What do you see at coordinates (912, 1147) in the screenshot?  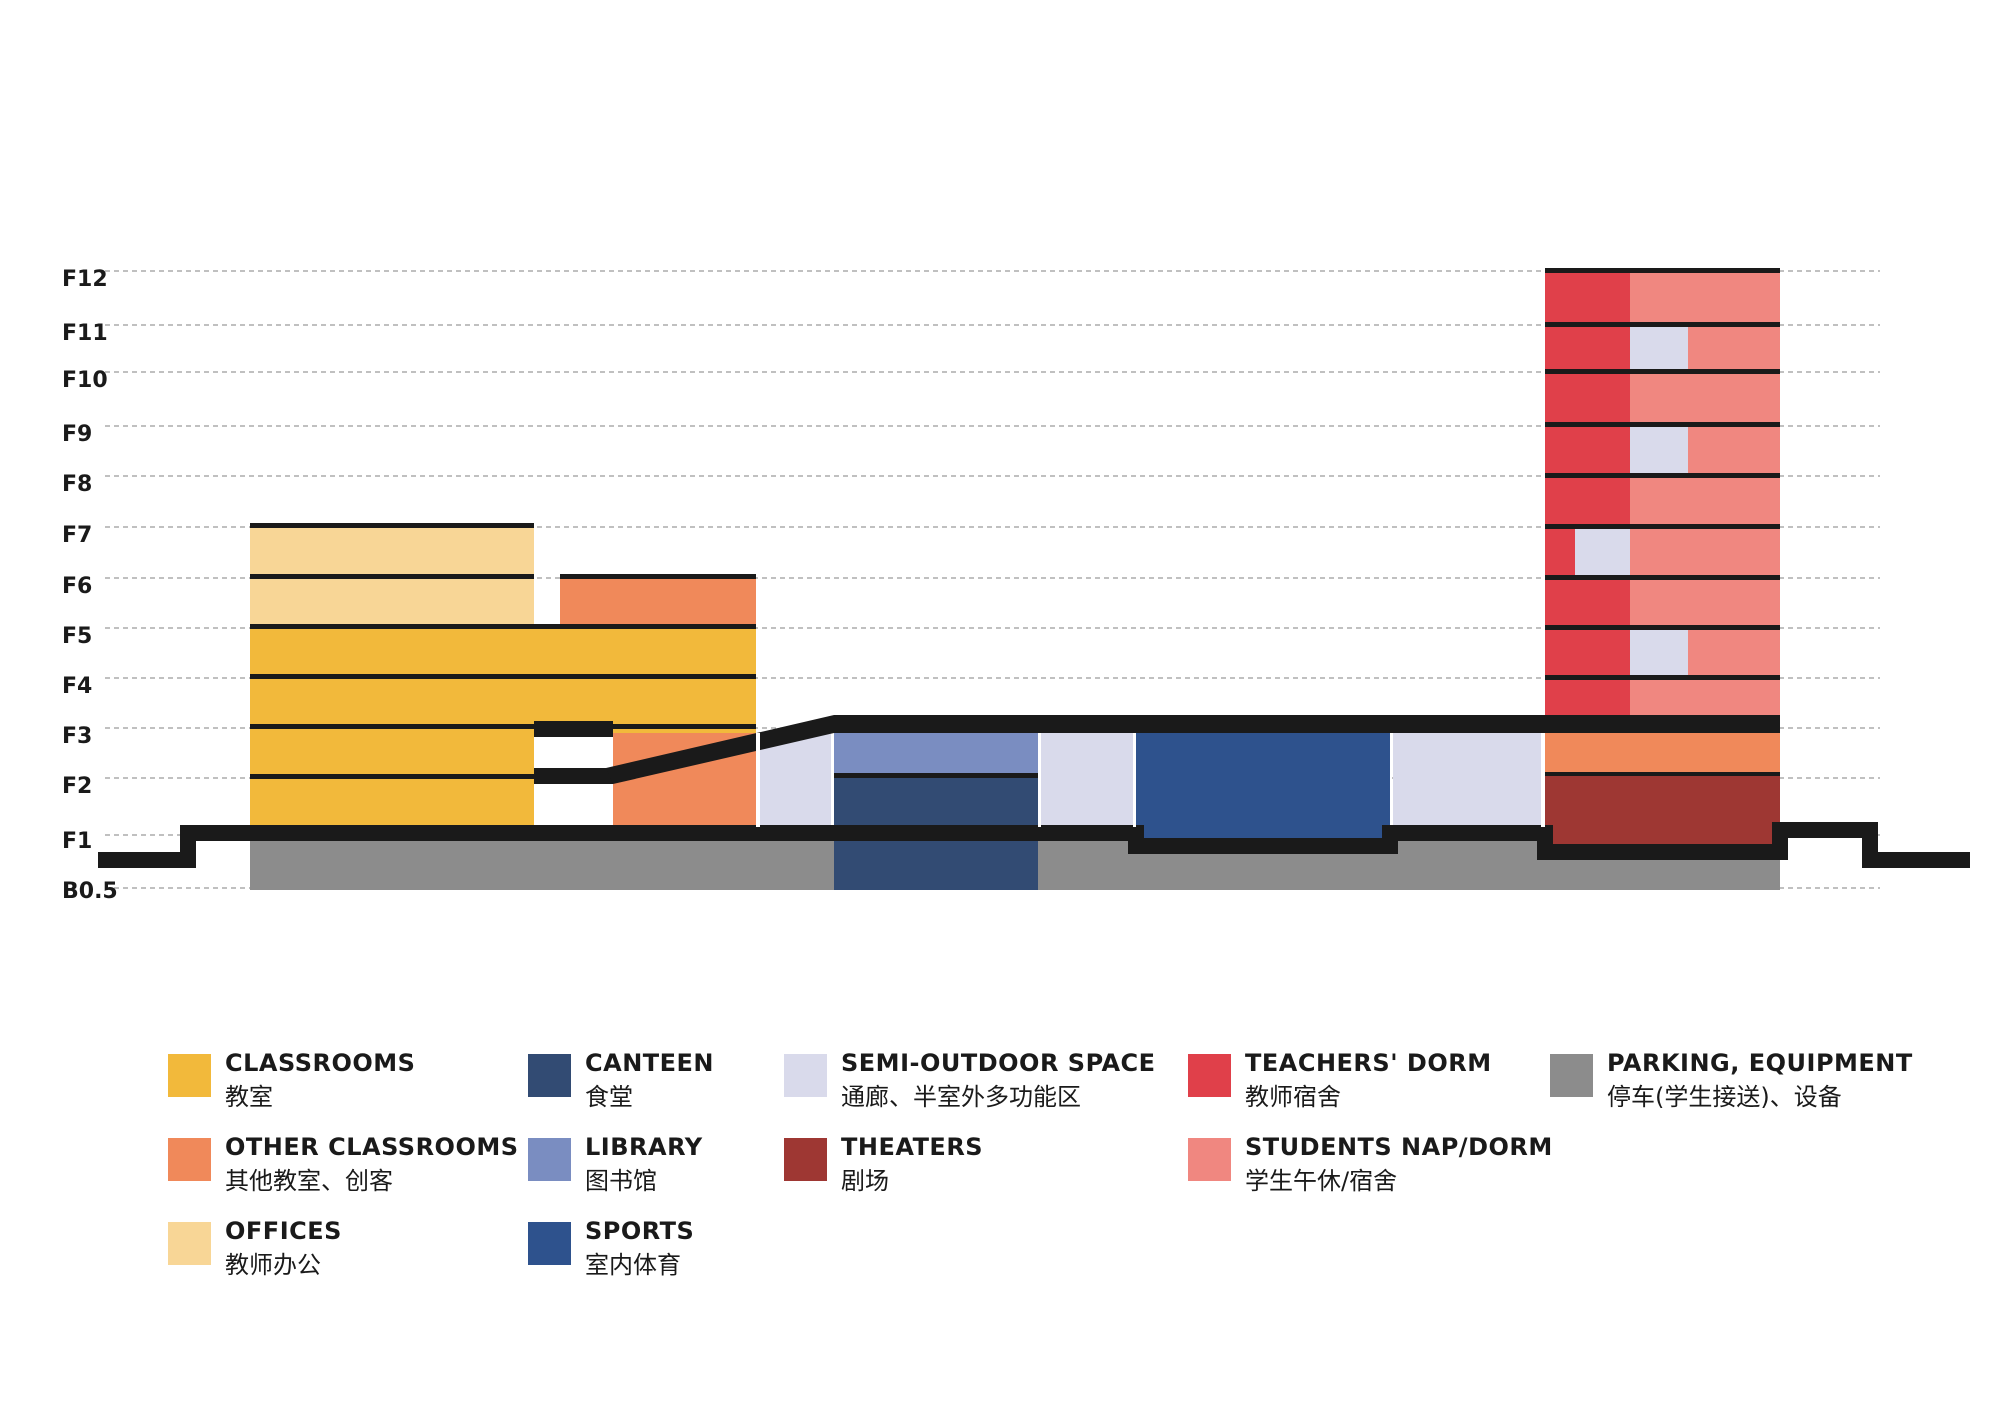 I see `legend-label: THEATERS` at bounding box center [912, 1147].